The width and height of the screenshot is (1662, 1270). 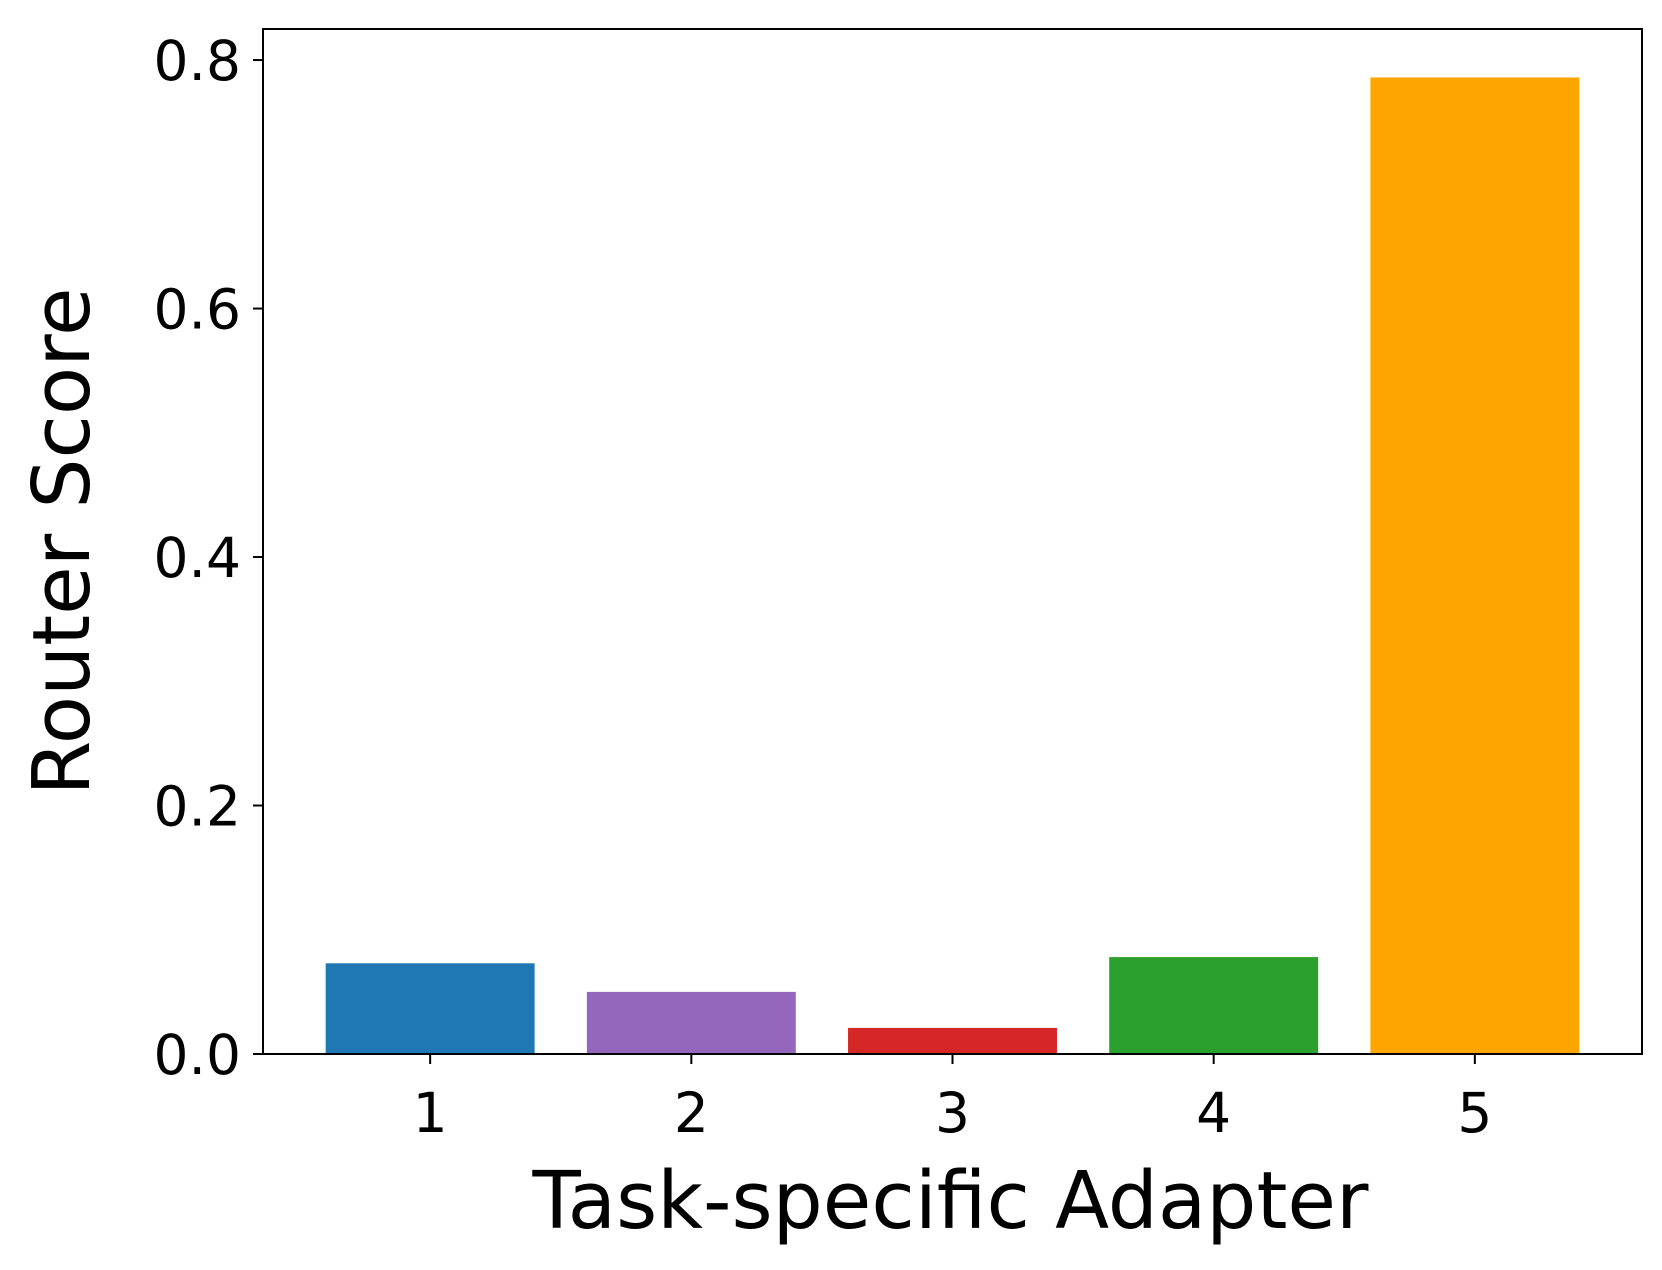 What do you see at coordinates (197, 807) in the screenshot?
I see `y-tick-label: 0.2` at bounding box center [197, 807].